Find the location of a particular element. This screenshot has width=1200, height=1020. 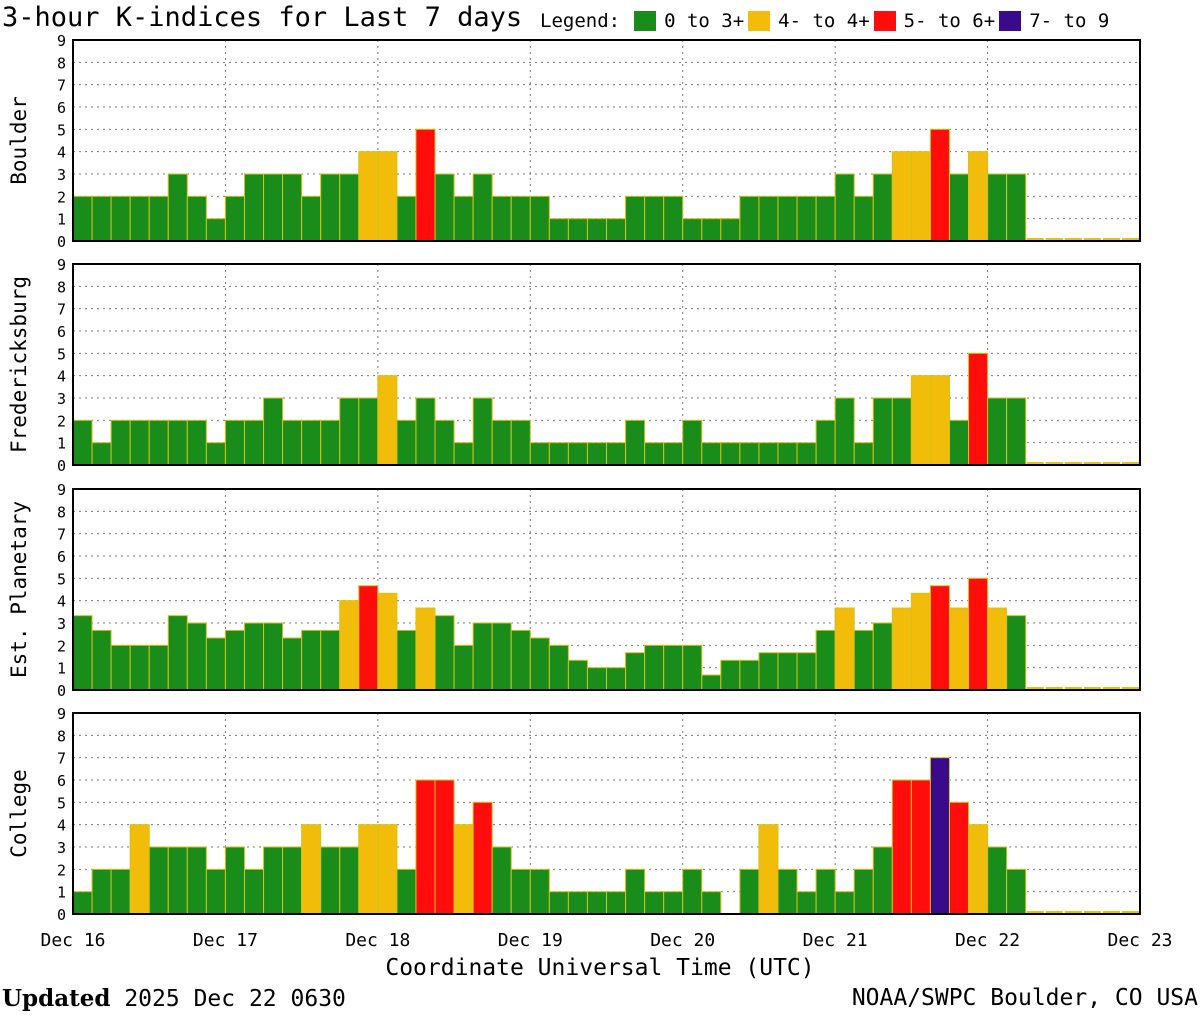

y-tick-label: 8 is located at coordinates (61, 287).